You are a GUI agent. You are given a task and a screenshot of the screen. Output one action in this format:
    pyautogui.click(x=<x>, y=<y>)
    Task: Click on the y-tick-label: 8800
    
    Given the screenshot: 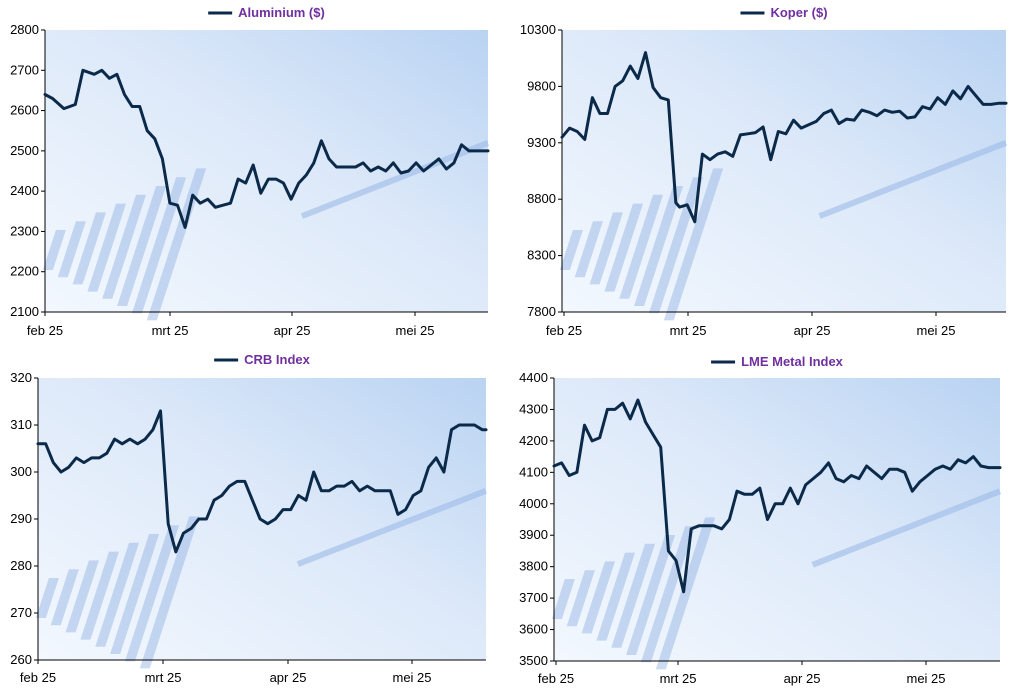 What is the action you would take?
    pyautogui.click(x=541, y=198)
    